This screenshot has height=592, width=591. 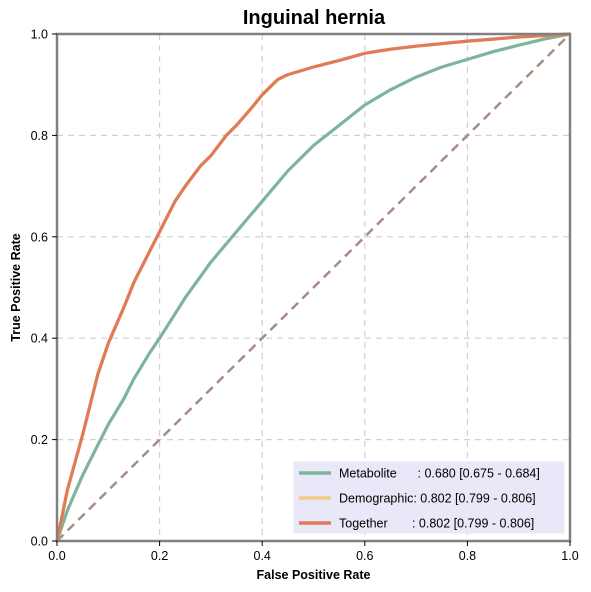 I want to click on legend-label-together: Together : 0.802 [0.799 - 0.806], so click(x=436, y=524).